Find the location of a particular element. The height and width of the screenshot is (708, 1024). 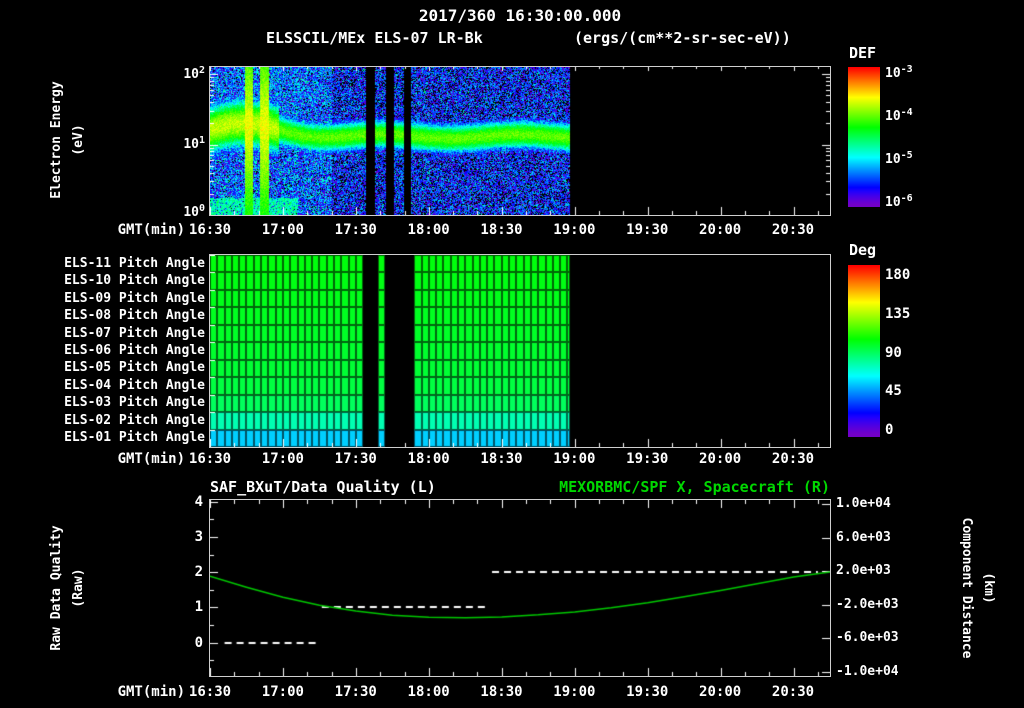

deg-colorbar-tick-label: 135 is located at coordinates (898, 314).